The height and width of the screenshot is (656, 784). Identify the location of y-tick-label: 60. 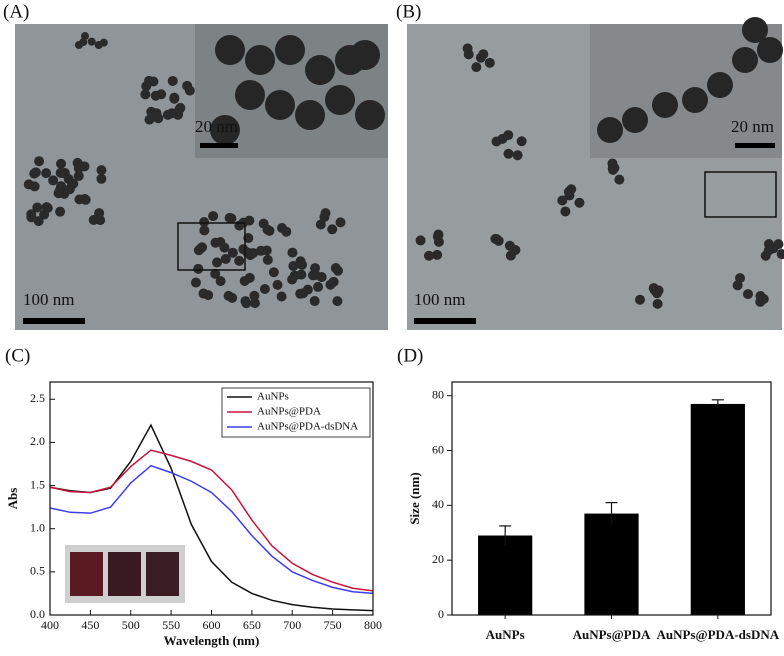
(438, 449).